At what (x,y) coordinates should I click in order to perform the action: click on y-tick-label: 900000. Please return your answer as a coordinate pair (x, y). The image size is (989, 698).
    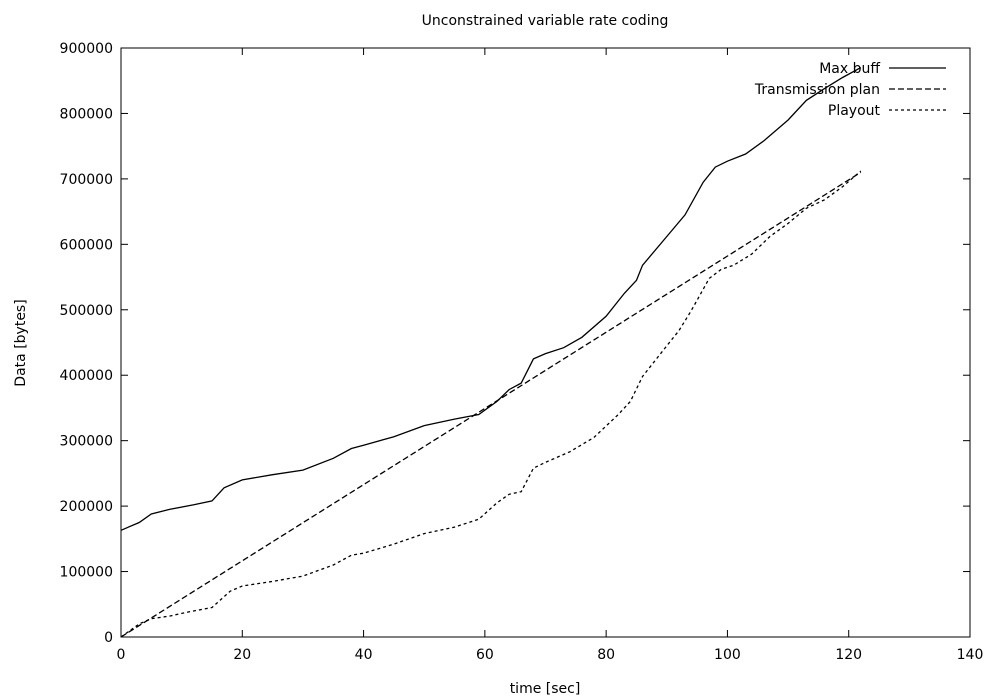
    Looking at the image, I should click on (86, 49).